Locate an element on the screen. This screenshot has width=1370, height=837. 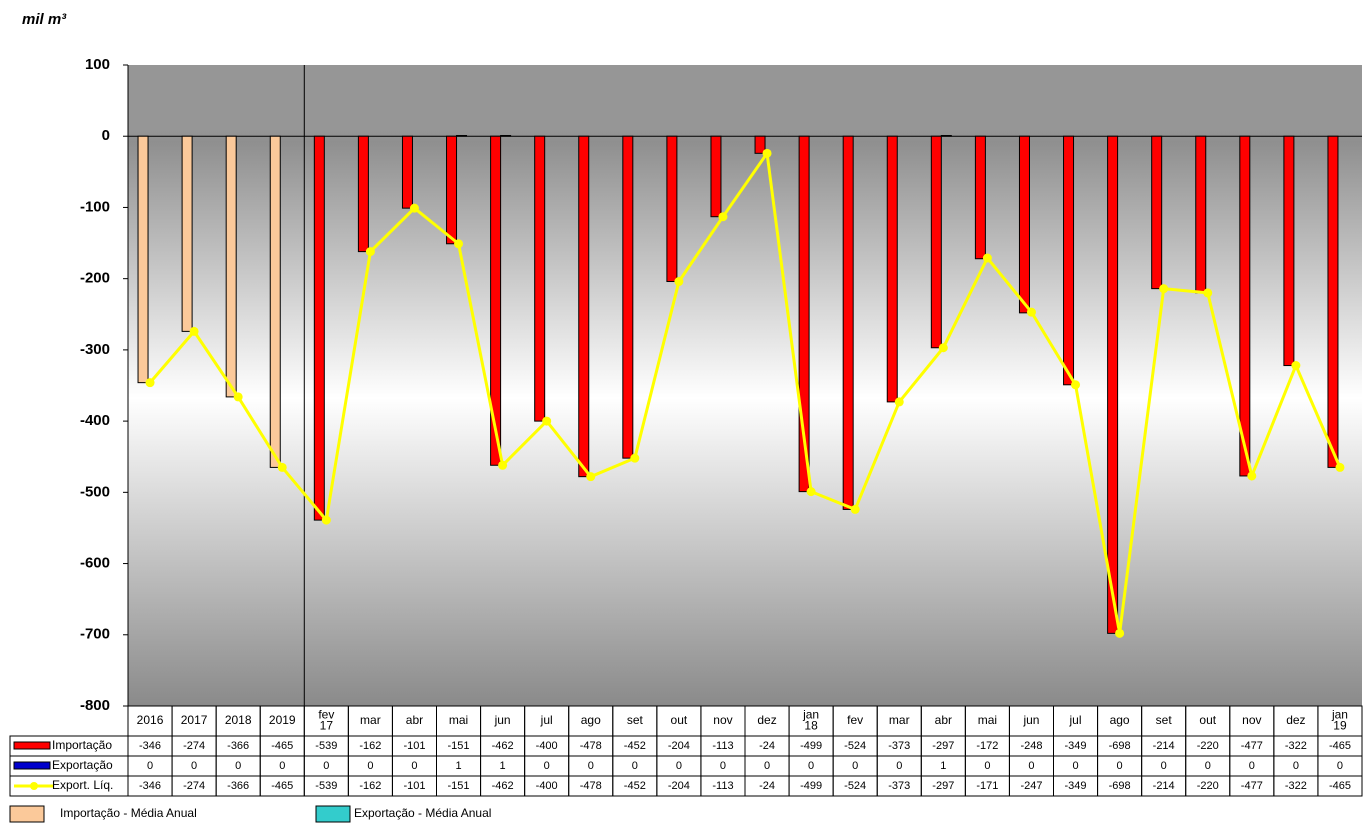
x-tick-label: nov is located at coordinates (722, 720).